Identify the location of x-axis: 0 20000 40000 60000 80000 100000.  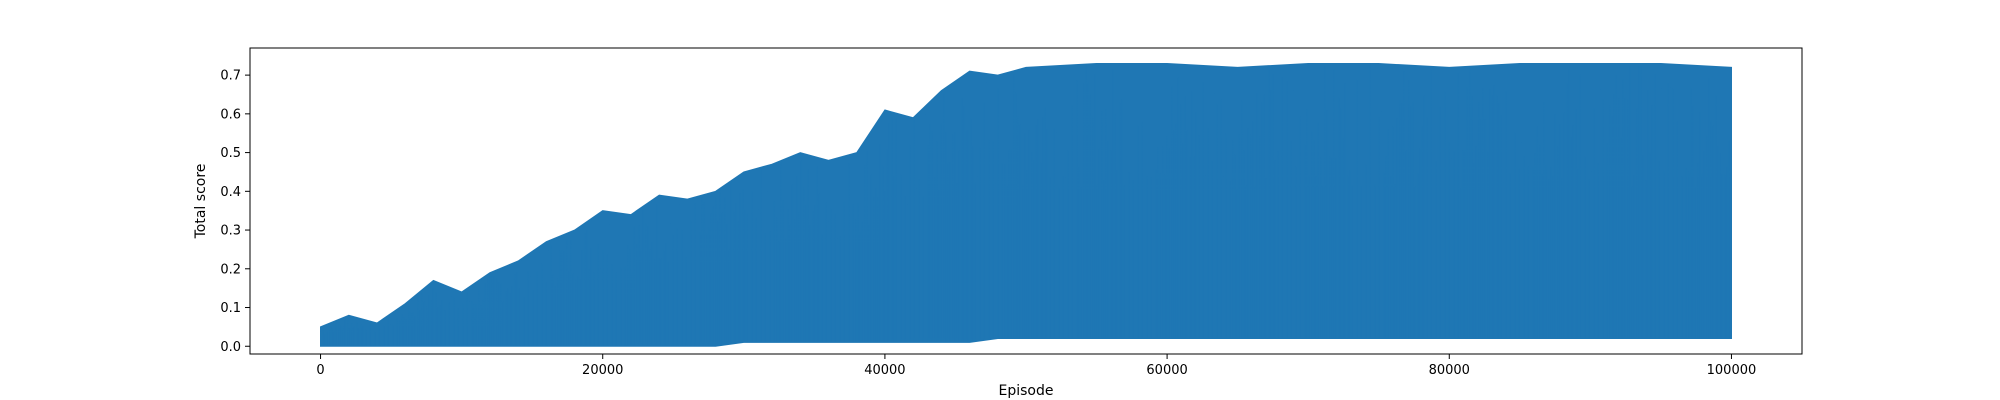
(1036, 366).